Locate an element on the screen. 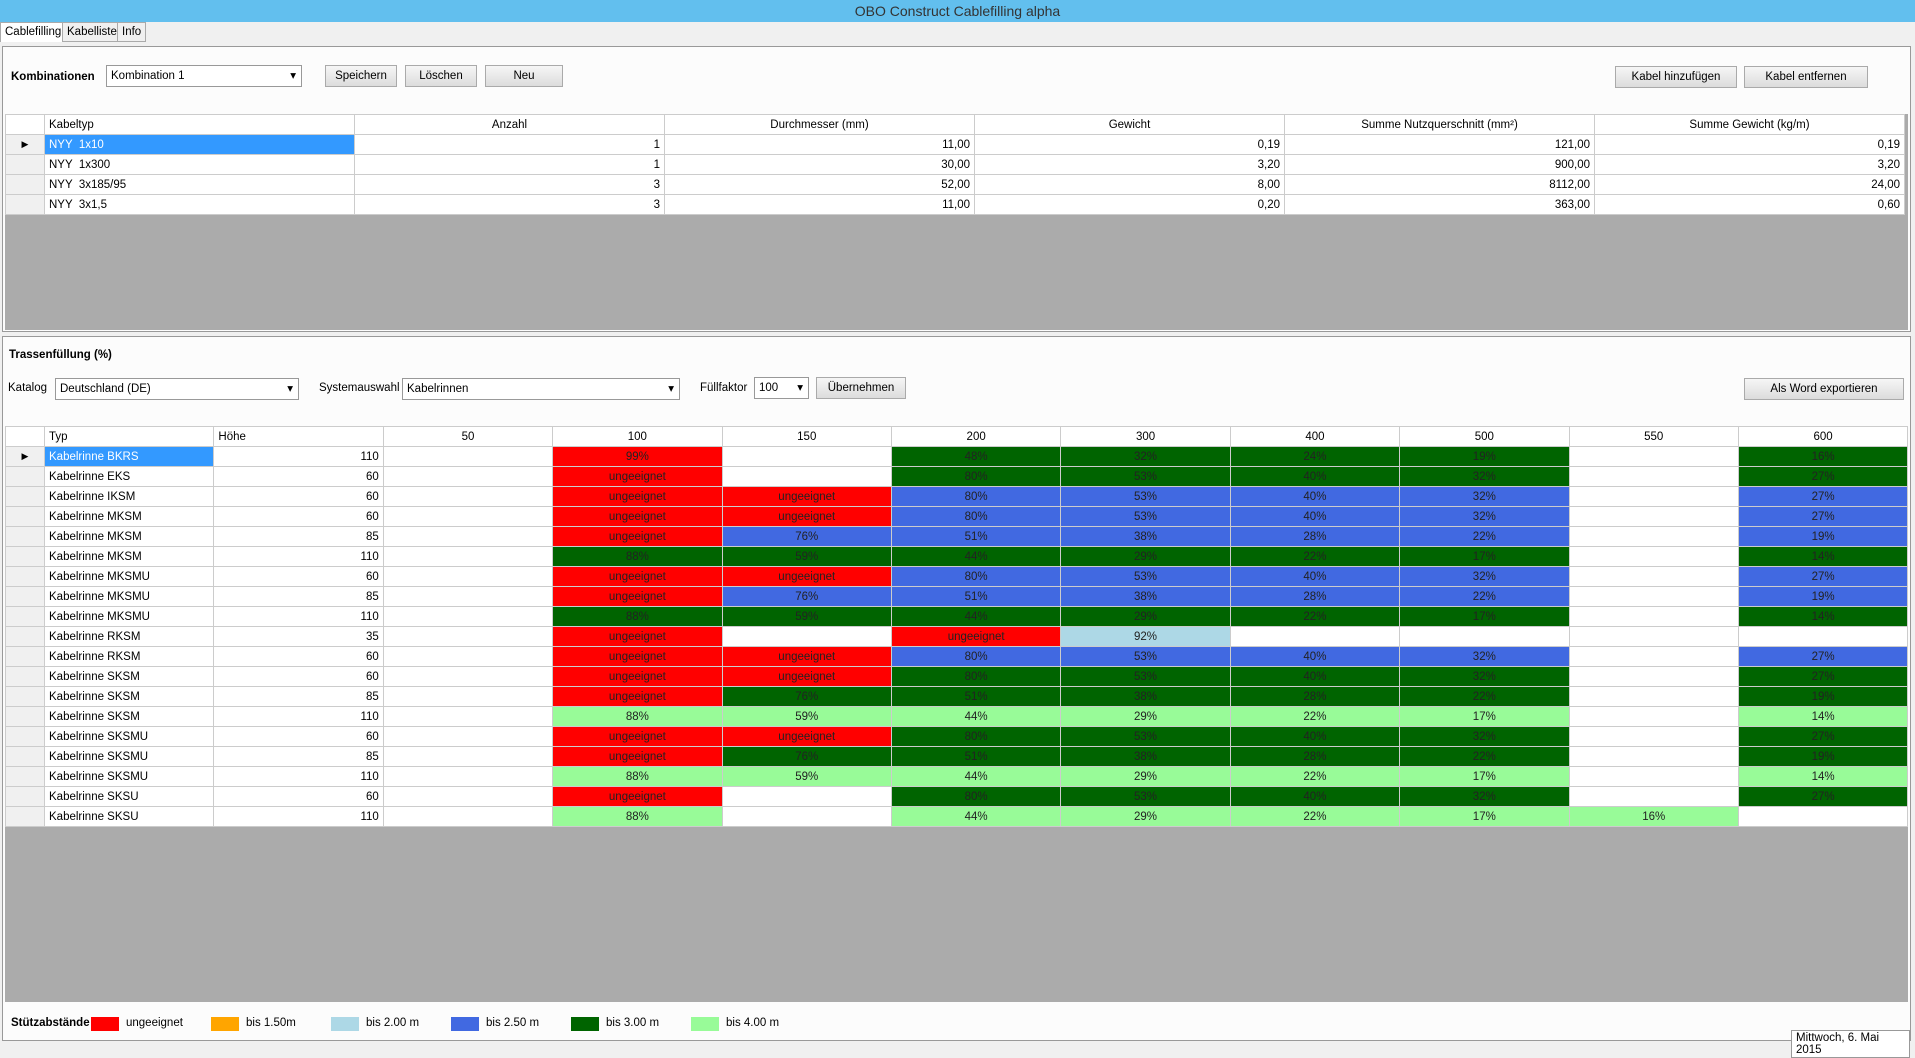  header-row: Typ Höhe 50 100 150 200 300 400 500 550 600 is located at coordinates (956, 436).